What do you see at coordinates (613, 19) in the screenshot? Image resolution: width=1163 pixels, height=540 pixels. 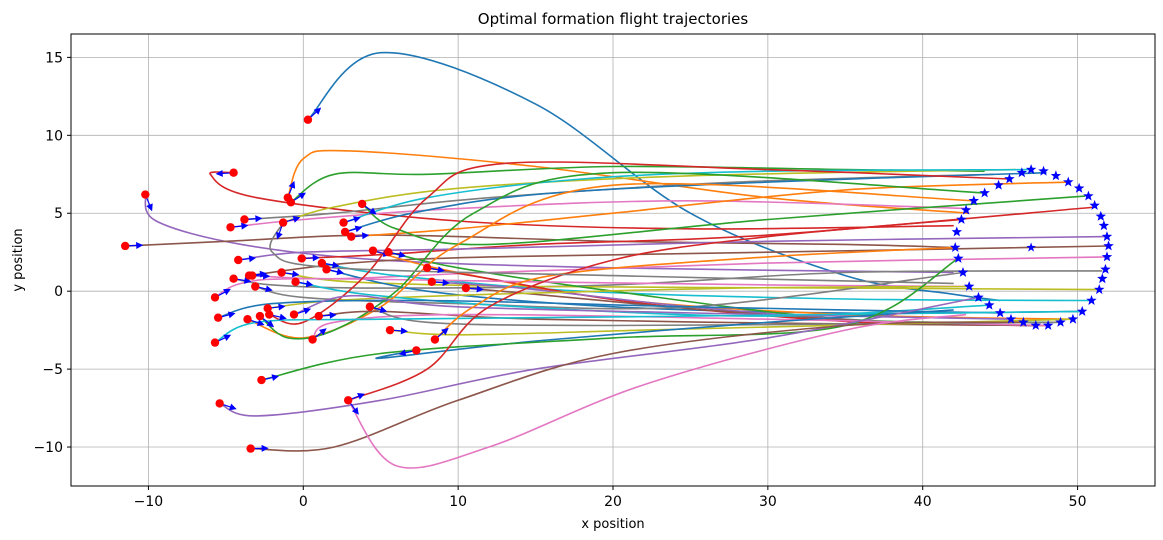 I see `chart-title: Optimal formation flight trajectories` at bounding box center [613, 19].